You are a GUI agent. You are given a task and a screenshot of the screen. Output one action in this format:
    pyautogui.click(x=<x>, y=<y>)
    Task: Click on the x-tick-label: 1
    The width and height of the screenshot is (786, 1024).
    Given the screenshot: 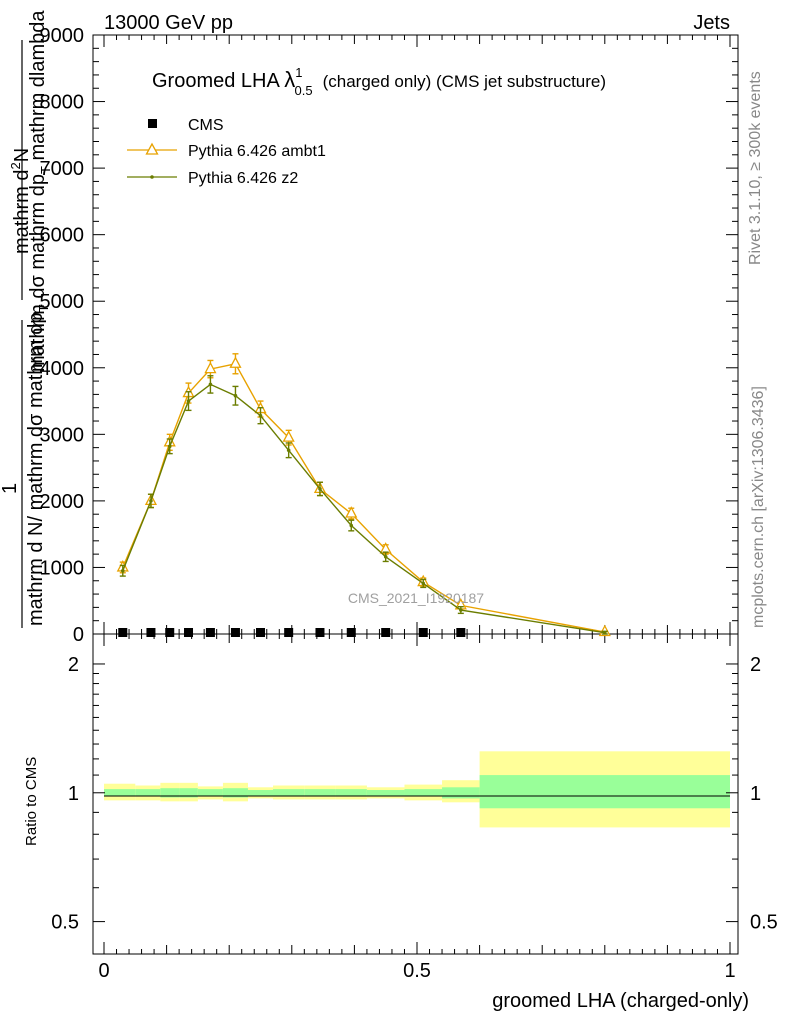 What is the action you would take?
    pyautogui.click(x=729, y=971)
    